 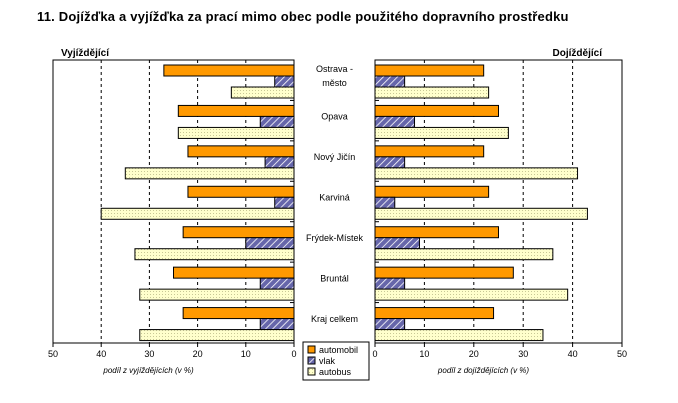 What do you see at coordinates (523, 354) in the screenshot?
I see `right-tick-label: 30` at bounding box center [523, 354].